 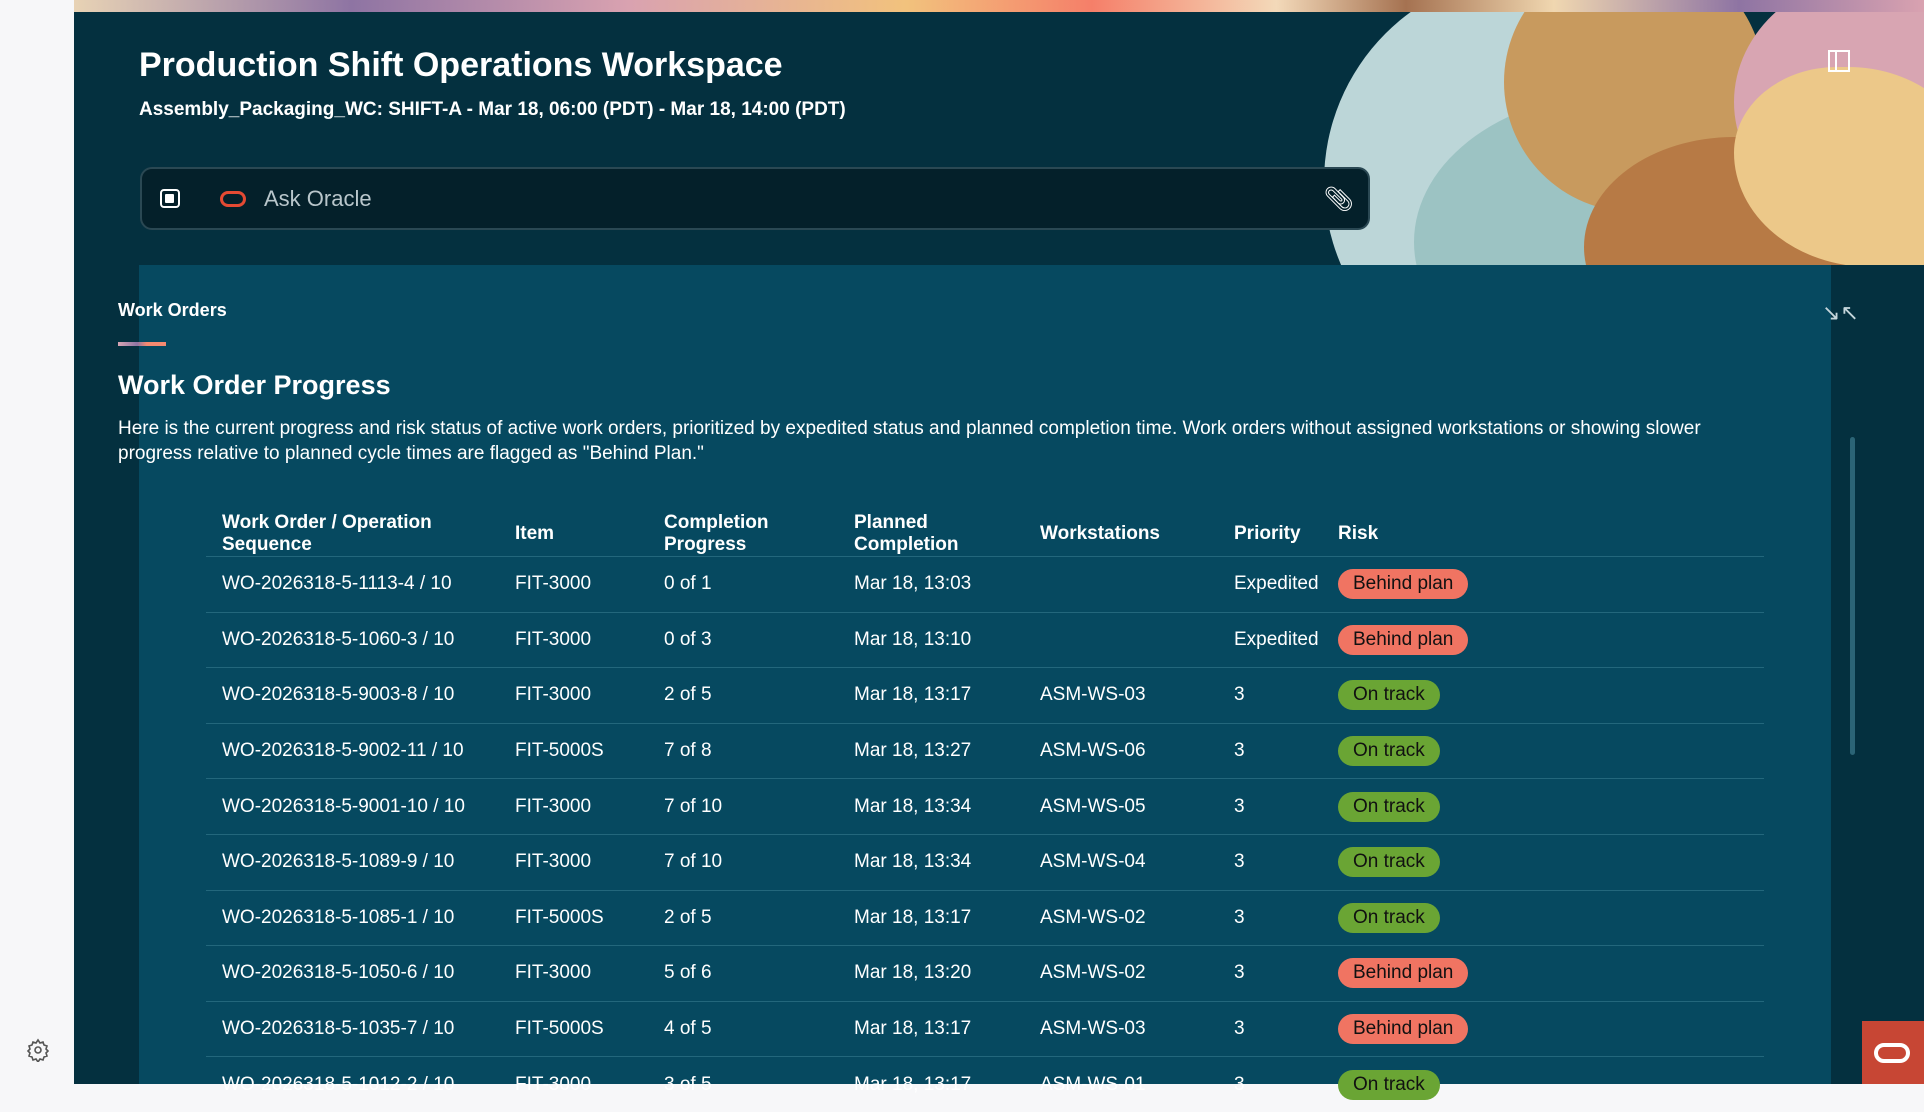 I want to click on table-cell: WO-2026318-5-9001-10 / 10, so click(x=352, y=806).